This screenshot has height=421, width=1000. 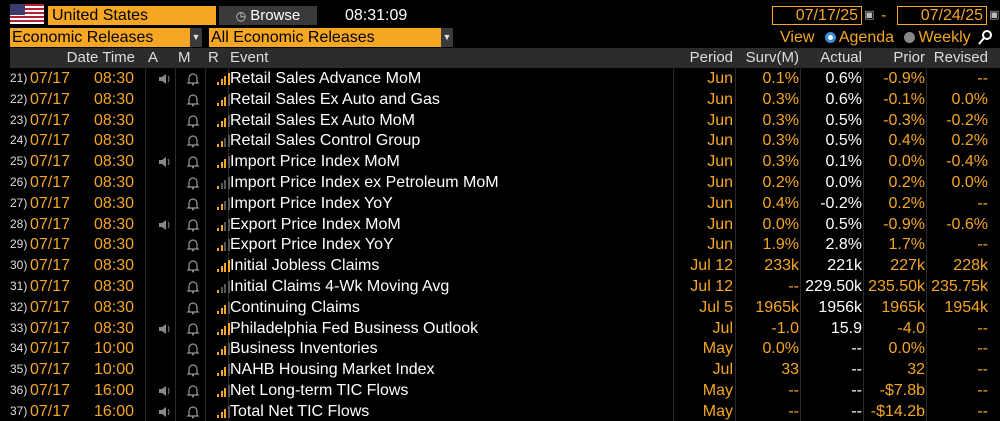 What do you see at coordinates (312, 245) in the screenshot?
I see `event-name: Export Price Index YoY` at bounding box center [312, 245].